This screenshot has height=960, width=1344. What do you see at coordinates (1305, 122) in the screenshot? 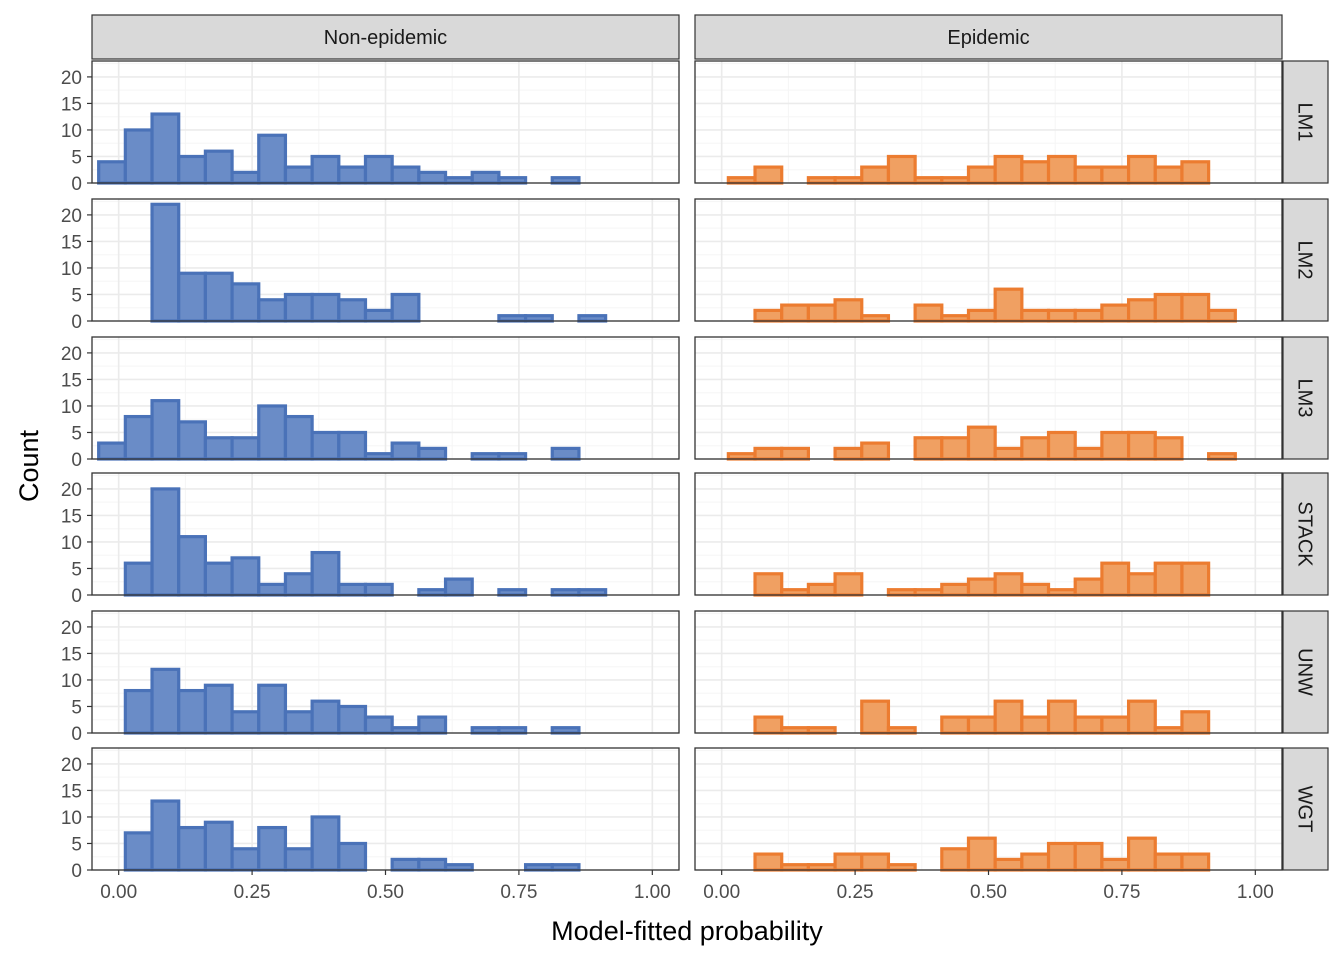
I see `row-strip-lm1` at bounding box center [1305, 122].